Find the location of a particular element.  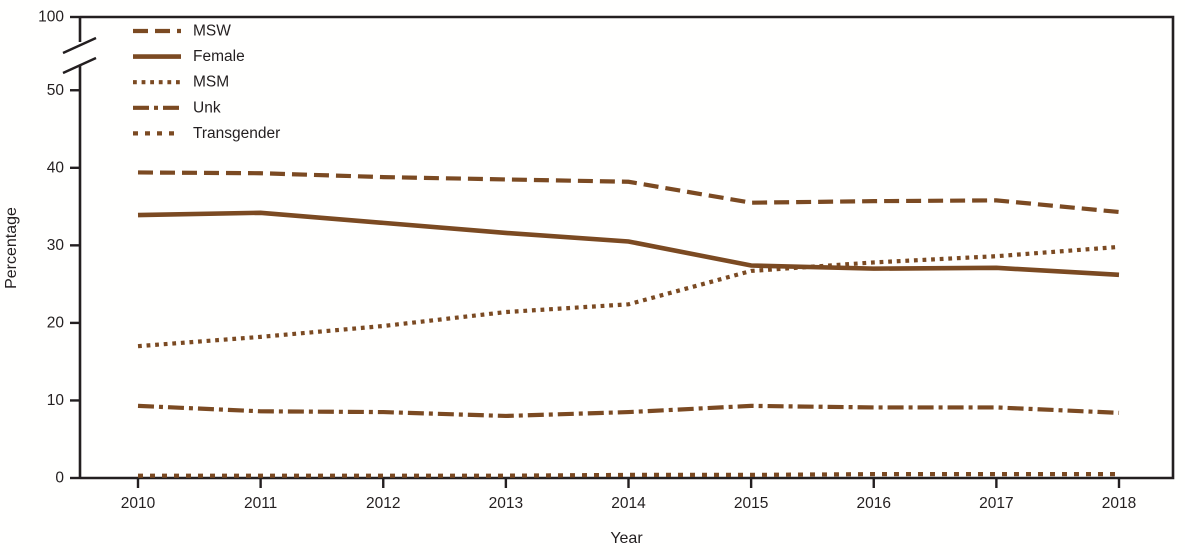

y-tick-label: 100 is located at coordinates (51, 17).